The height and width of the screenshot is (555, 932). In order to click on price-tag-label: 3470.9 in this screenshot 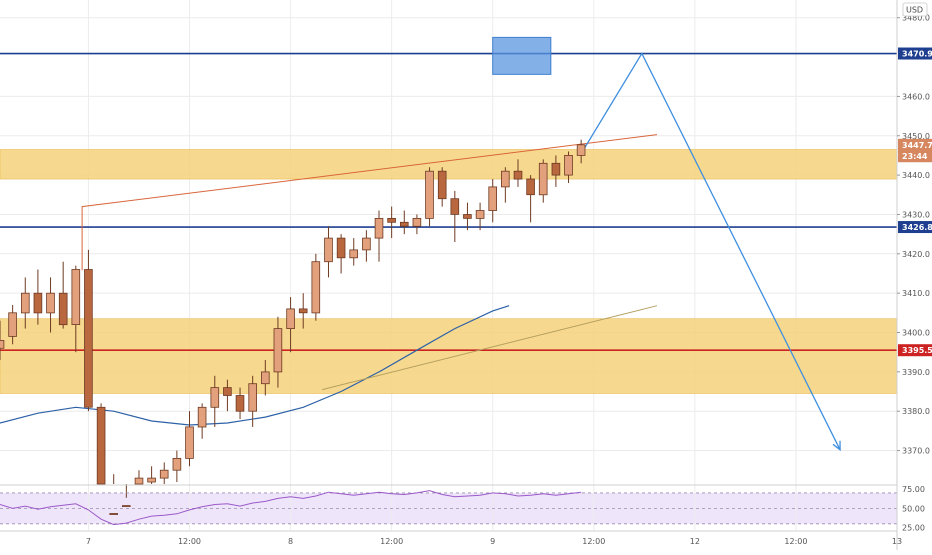, I will do `click(917, 54)`.